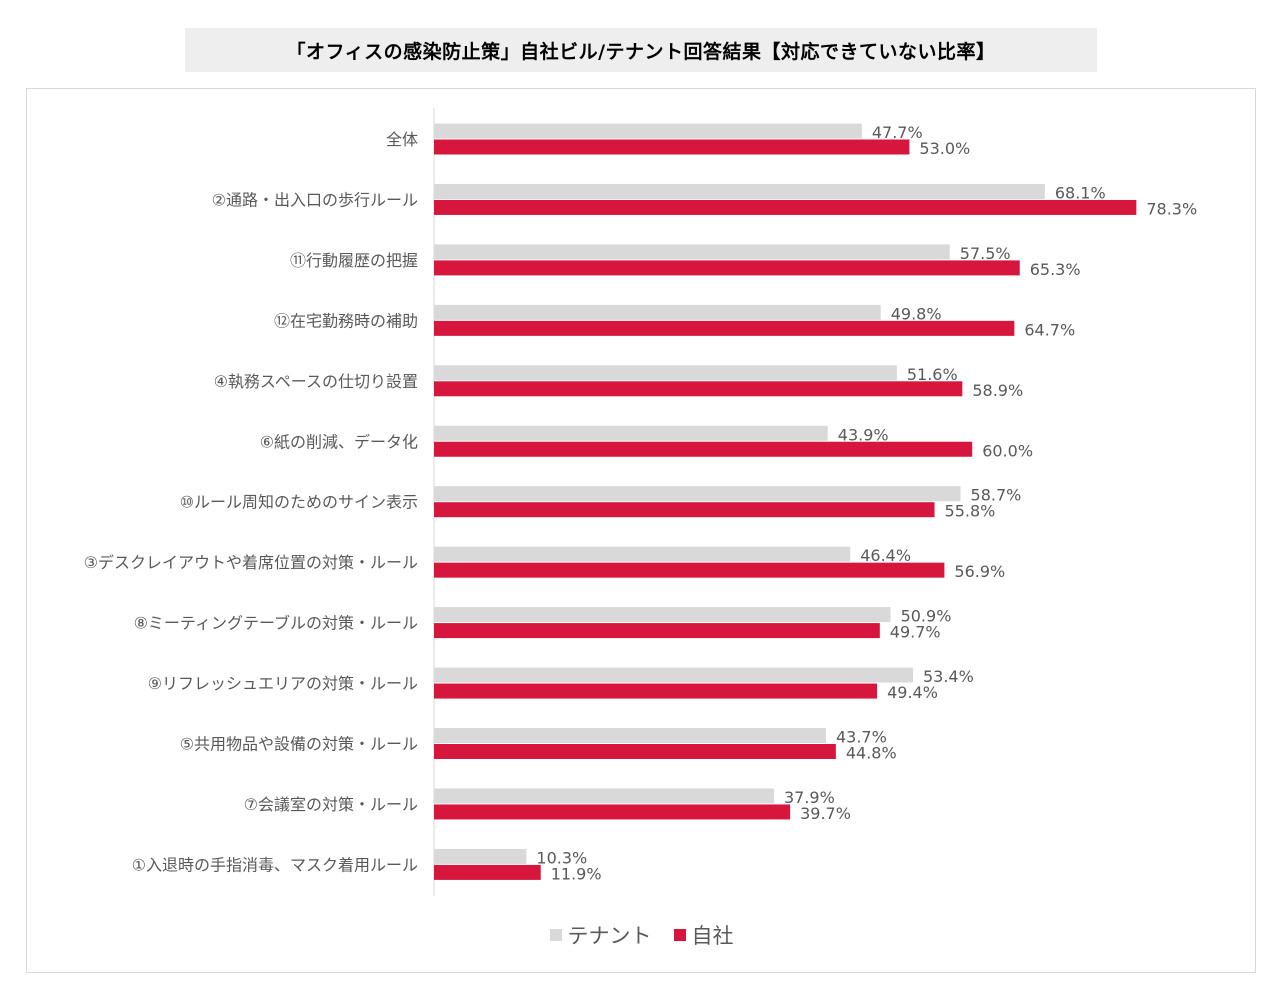 The image size is (1283, 998). Describe the element at coordinates (996, 495) in the screenshot. I see `data-label-tenant: 58.7%` at that location.